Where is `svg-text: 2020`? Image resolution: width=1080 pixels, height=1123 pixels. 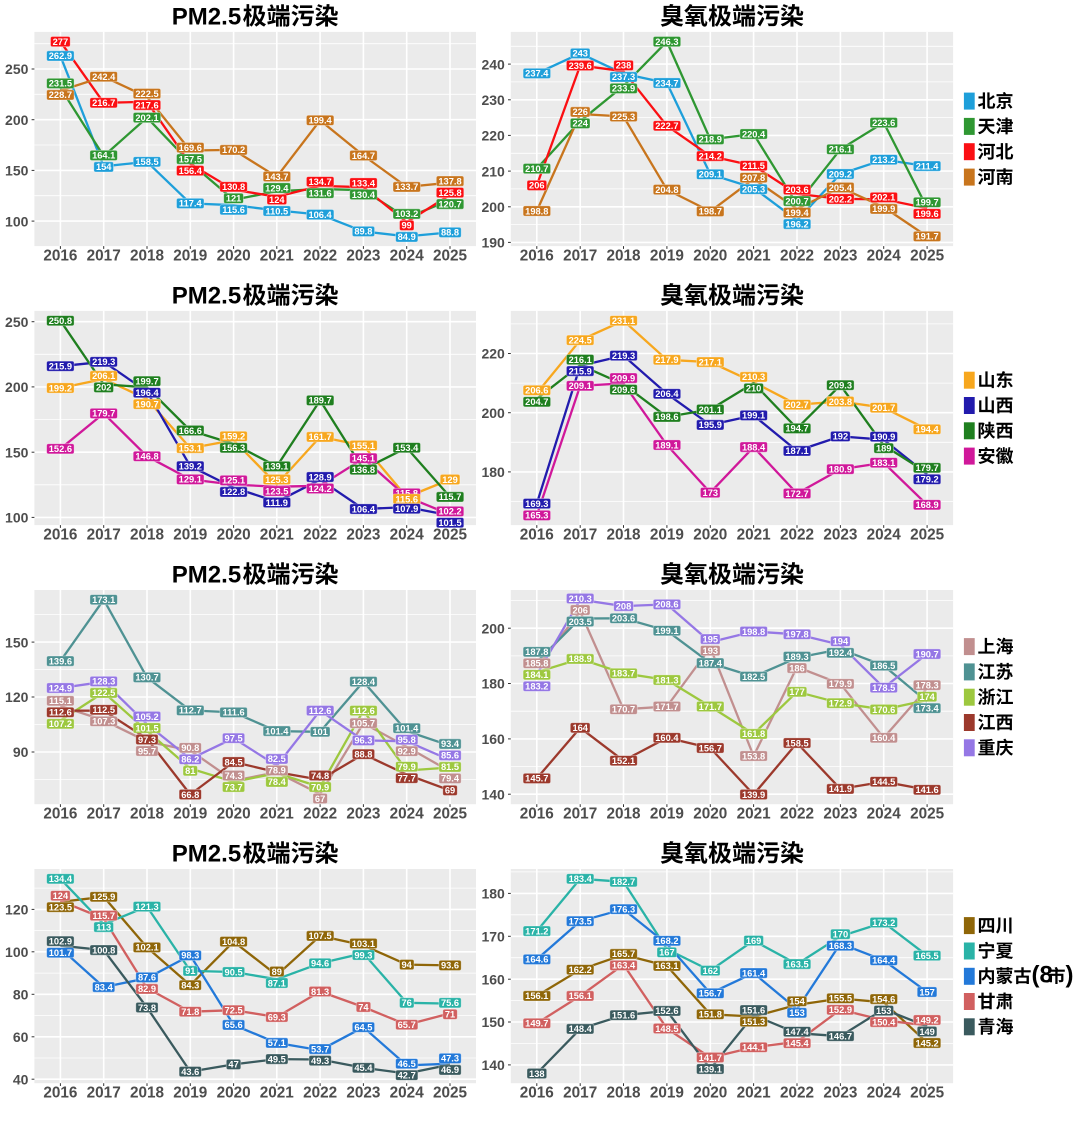
svg-text: 2020 is located at coordinates (234, 255).